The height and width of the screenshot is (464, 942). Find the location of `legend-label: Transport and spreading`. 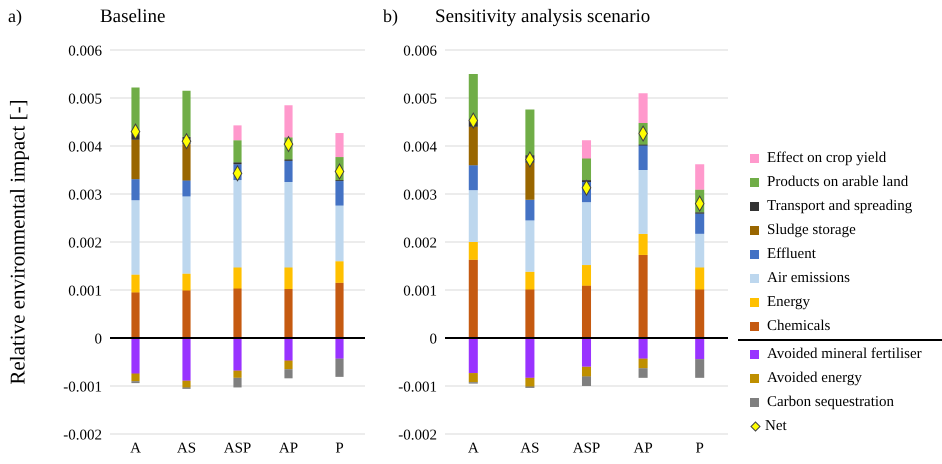

legend-label: Transport and spreading is located at coordinates (839, 206).